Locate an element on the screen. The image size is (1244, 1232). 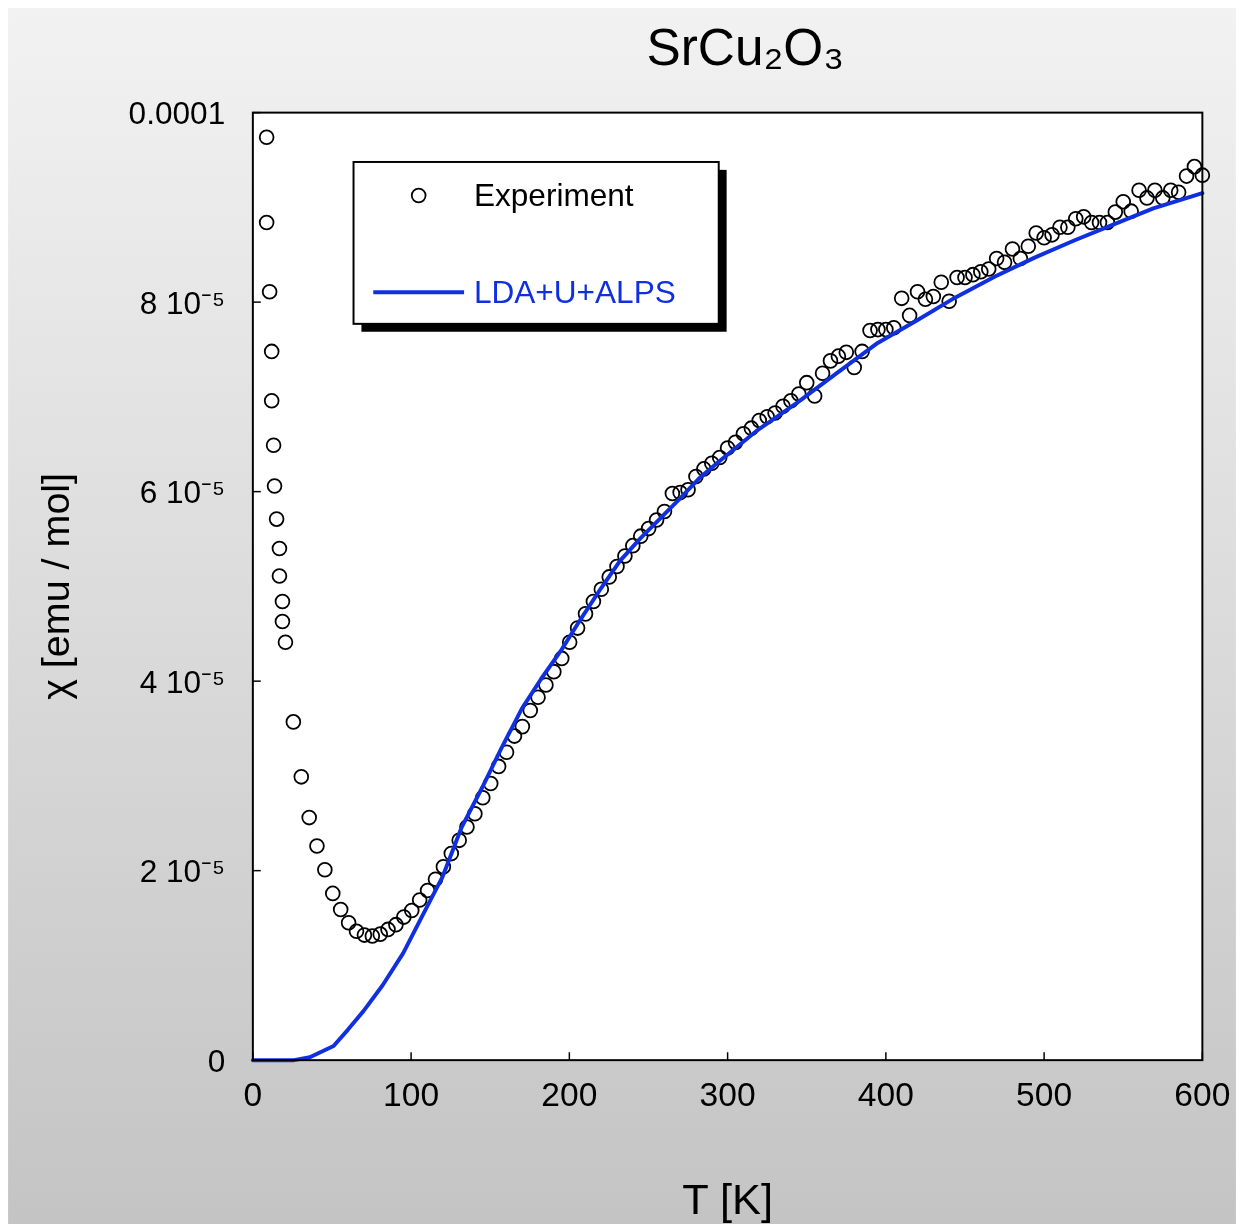
y-tick-label: 4 10⁻⁵ is located at coordinates (182, 681).